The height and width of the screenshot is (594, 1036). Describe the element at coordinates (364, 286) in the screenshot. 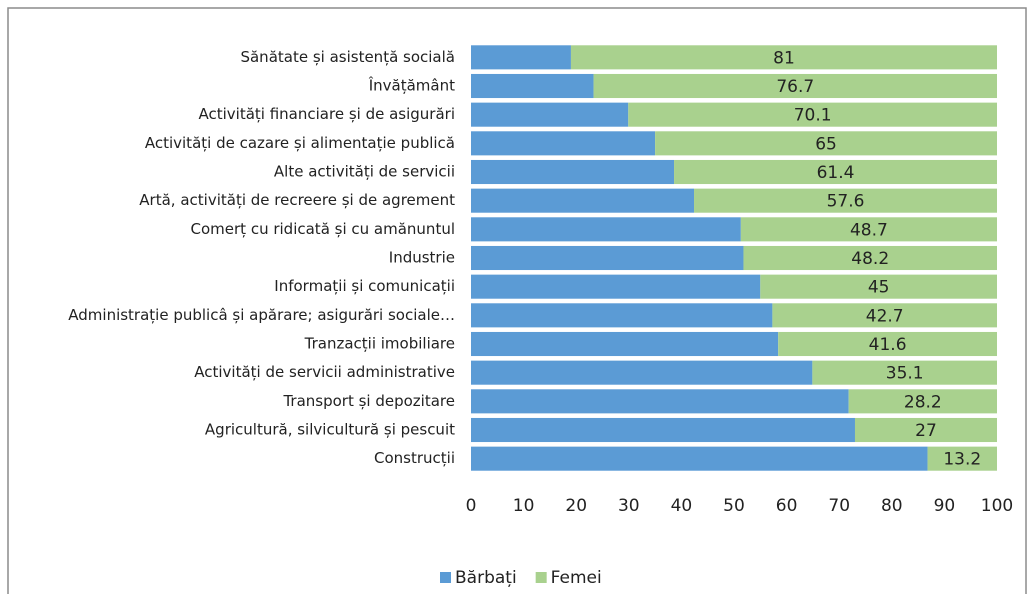

I see `y-tick-label: Informații și comunicații` at that location.